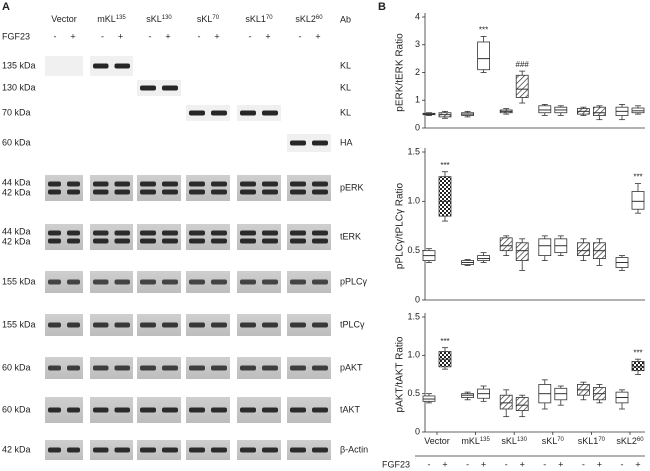 This screenshot has height=471, width=650. I want to click on x-tick-label-sup: 70, so click(560, 440).